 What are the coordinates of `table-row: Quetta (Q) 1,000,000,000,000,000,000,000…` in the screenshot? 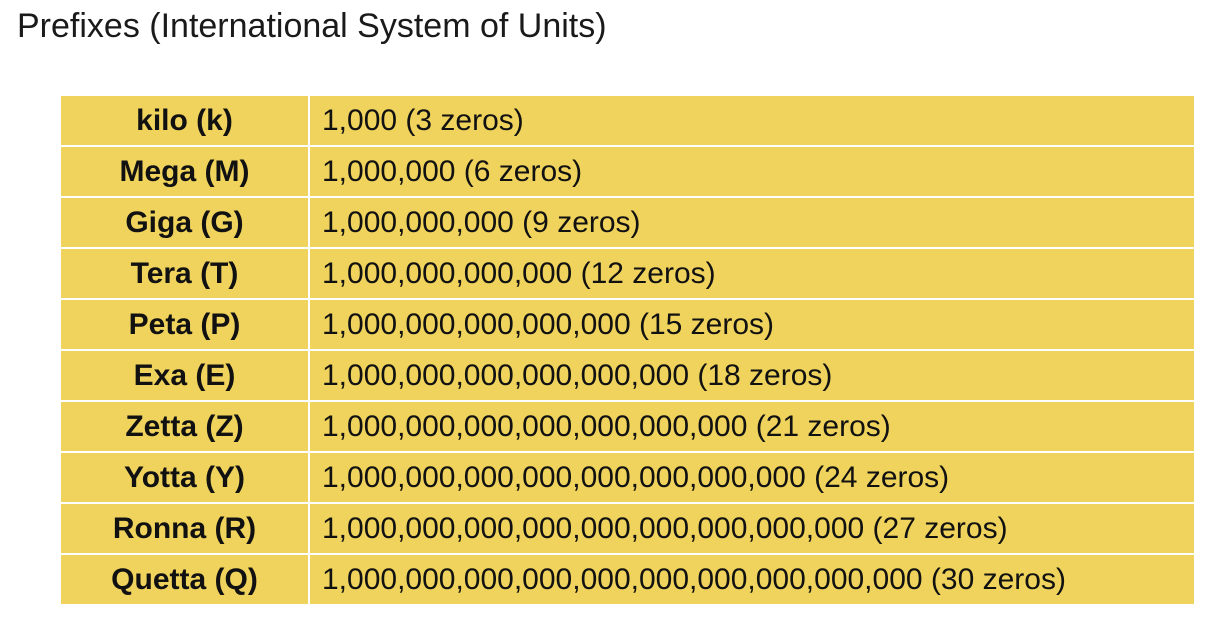 It's located at (627, 578).